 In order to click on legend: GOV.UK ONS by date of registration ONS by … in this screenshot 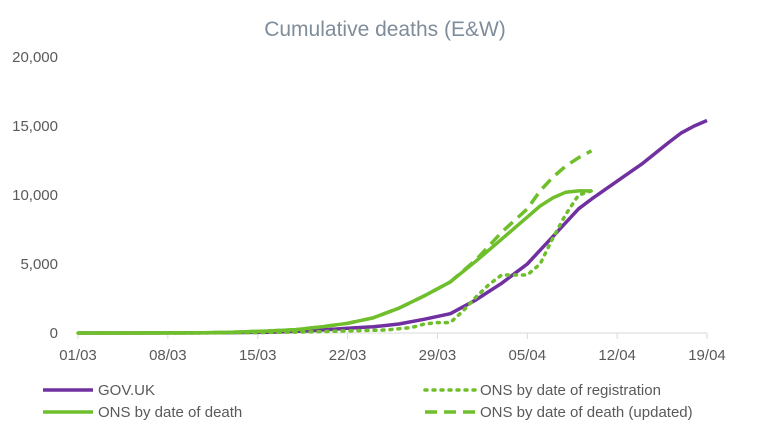, I will do `click(368, 401)`.